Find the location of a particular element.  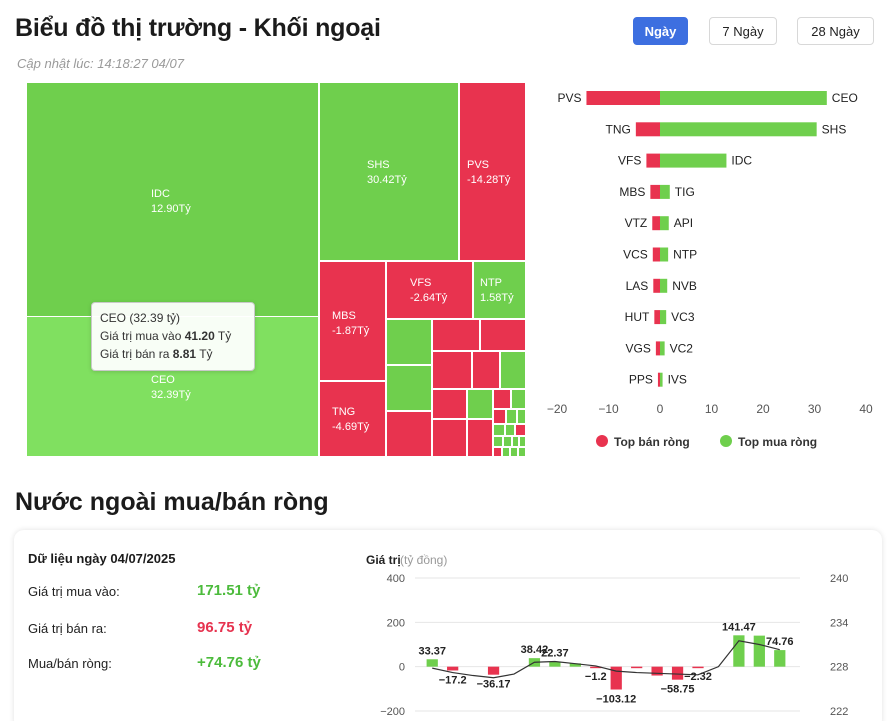

x-tick-label: 0 is located at coordinates (660, 409).